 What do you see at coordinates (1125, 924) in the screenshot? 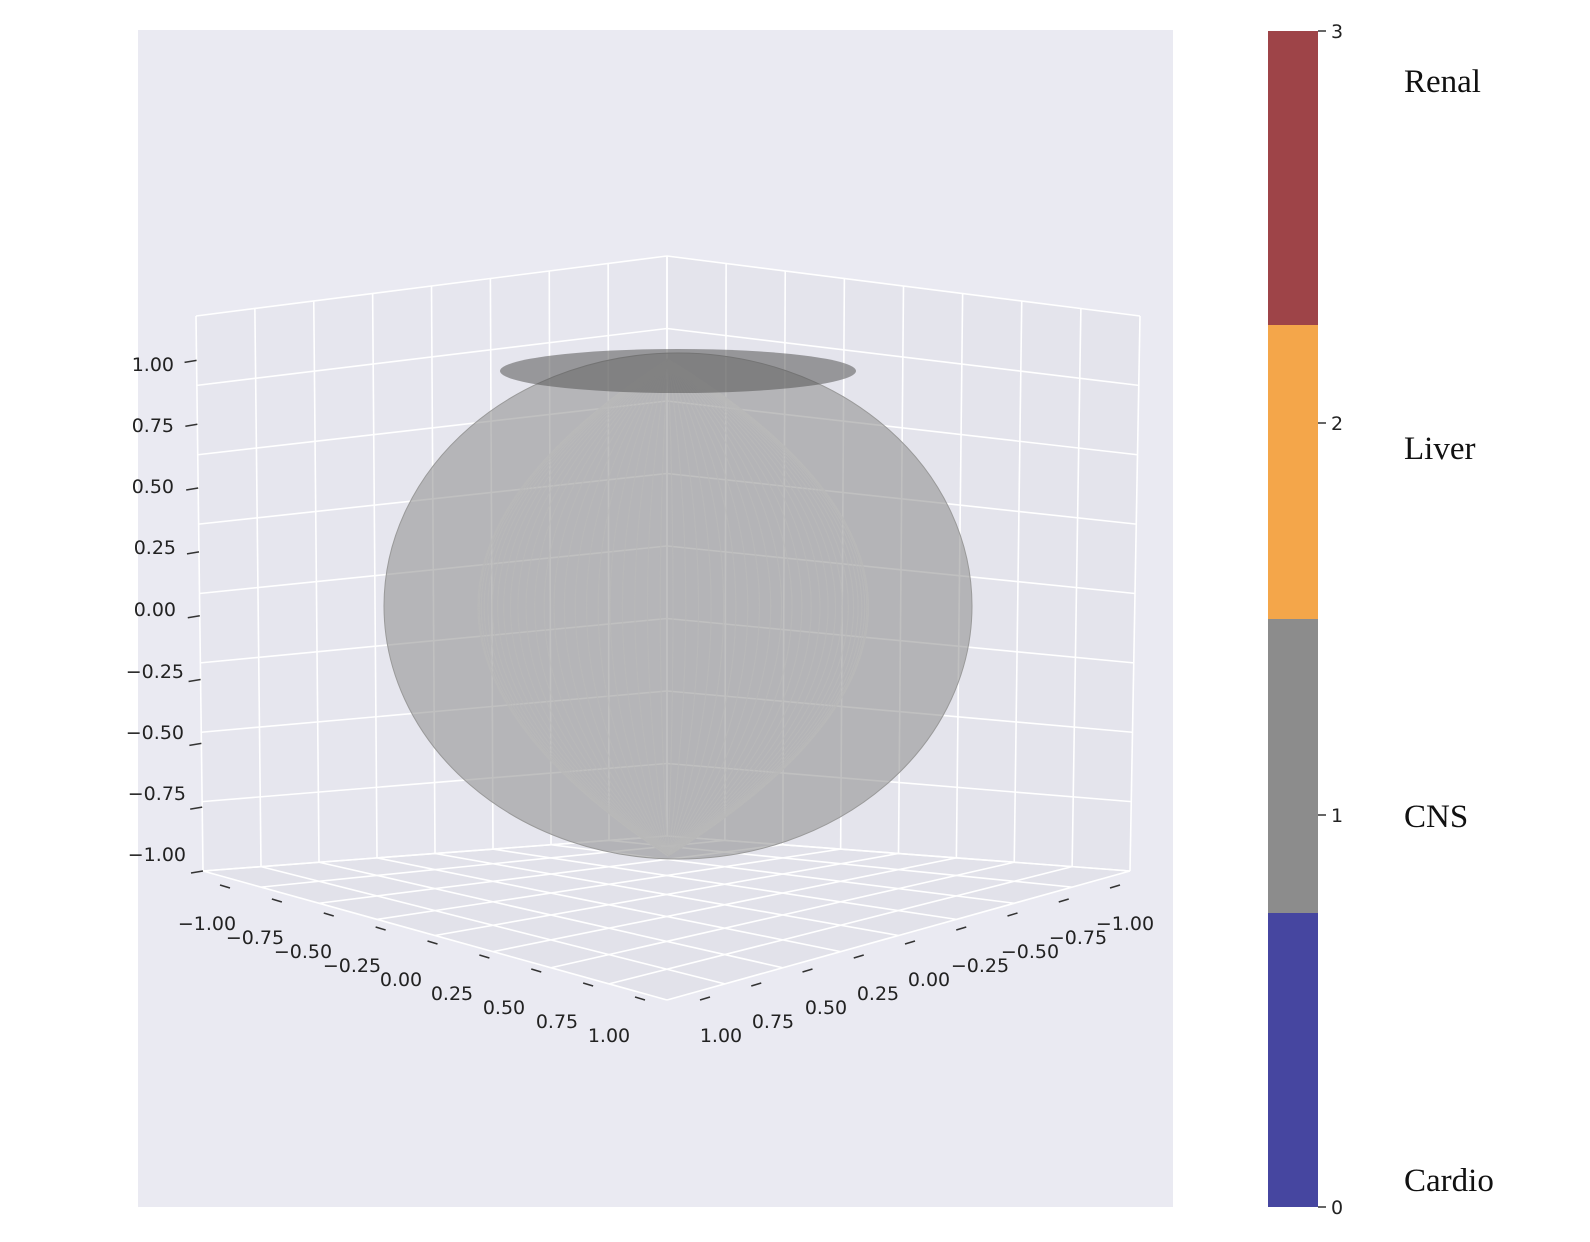
I see `y-tick-label: −1.00` at bounding box center [1125, 924].